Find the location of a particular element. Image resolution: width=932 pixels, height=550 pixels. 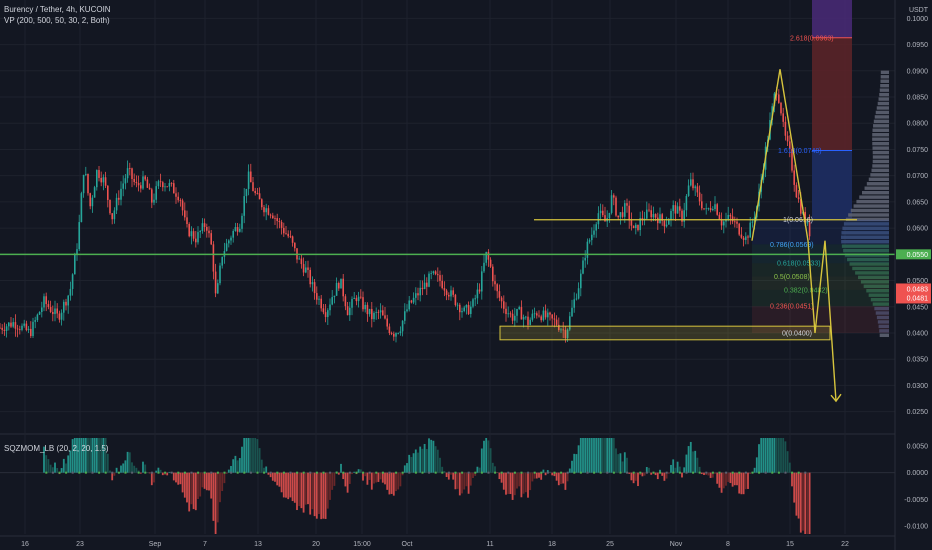

fib-label: 1.618(0.0748) is located at coordinates (800, 151).